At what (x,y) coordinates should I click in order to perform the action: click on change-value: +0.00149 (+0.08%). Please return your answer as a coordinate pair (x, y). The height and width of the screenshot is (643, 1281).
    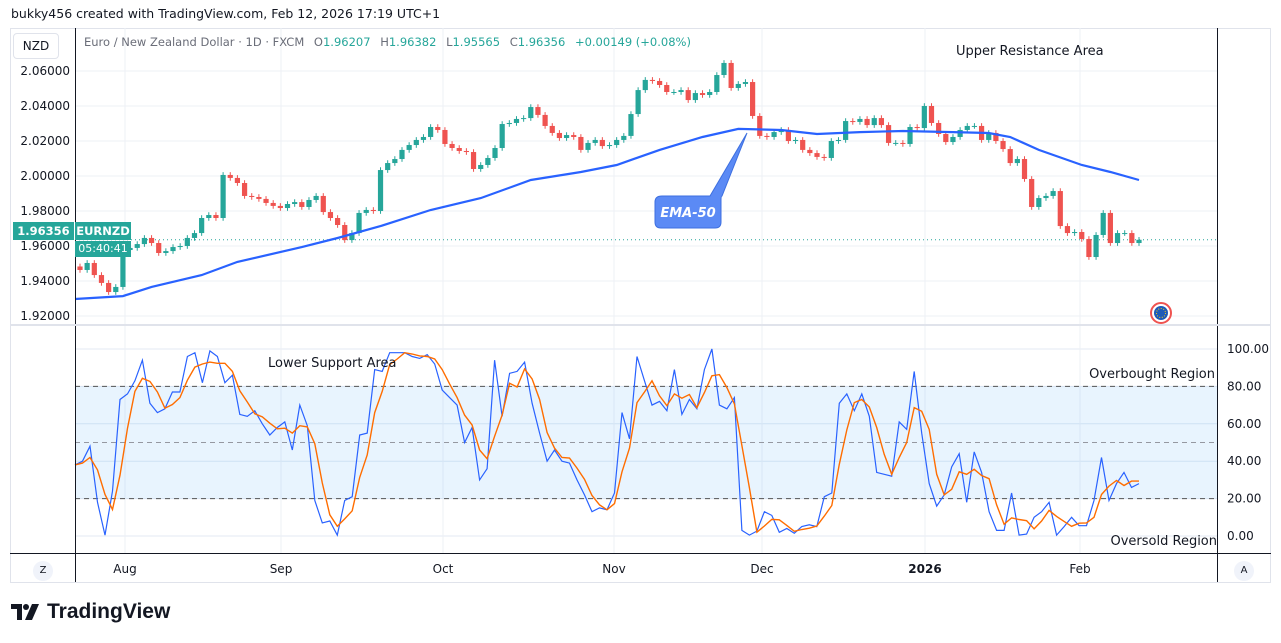
    Looking at the image, I should click on (632, 42).